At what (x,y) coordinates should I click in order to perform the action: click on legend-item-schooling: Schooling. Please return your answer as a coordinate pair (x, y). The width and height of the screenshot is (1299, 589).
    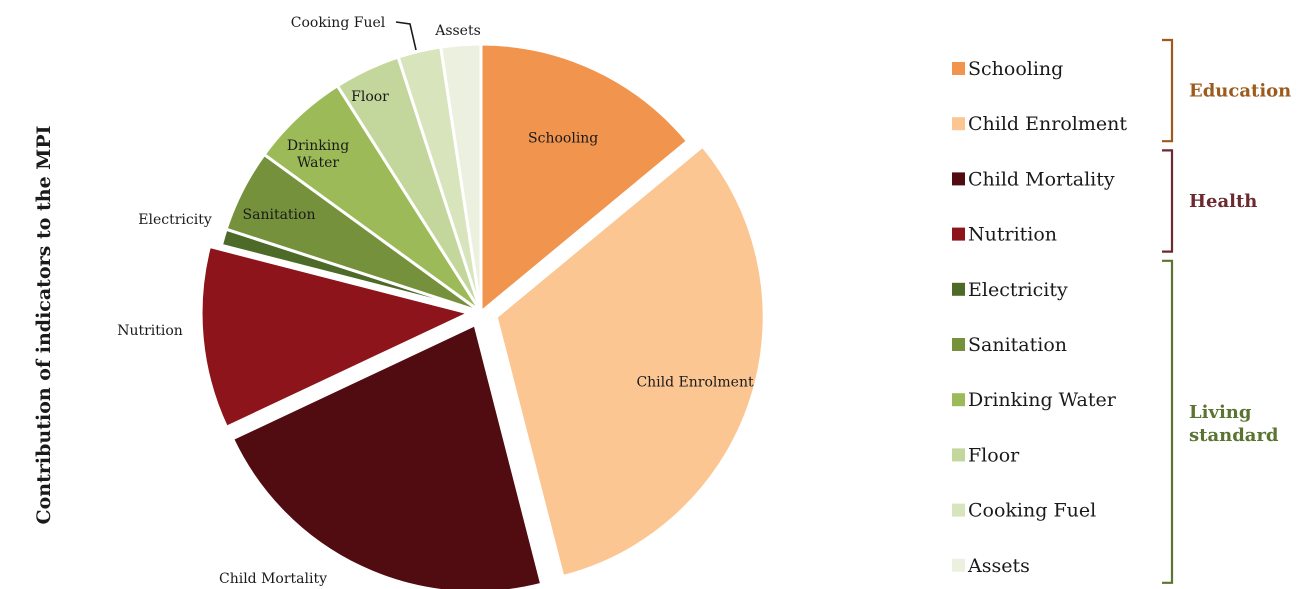
    Looking at the image, I should click on (1007, 69).